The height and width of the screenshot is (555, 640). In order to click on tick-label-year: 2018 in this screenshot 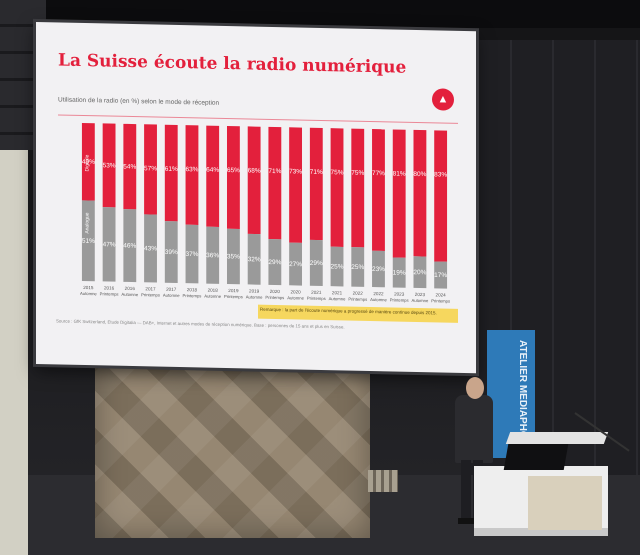, I will do `click(192, 289)`.